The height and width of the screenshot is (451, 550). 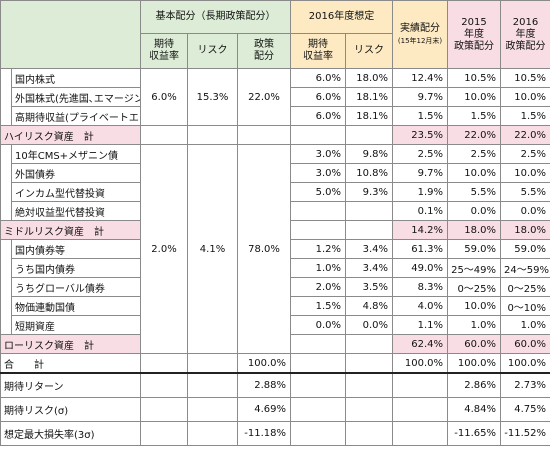 I want to click on value-cell: 2.86%, so click(x=474, y=385).